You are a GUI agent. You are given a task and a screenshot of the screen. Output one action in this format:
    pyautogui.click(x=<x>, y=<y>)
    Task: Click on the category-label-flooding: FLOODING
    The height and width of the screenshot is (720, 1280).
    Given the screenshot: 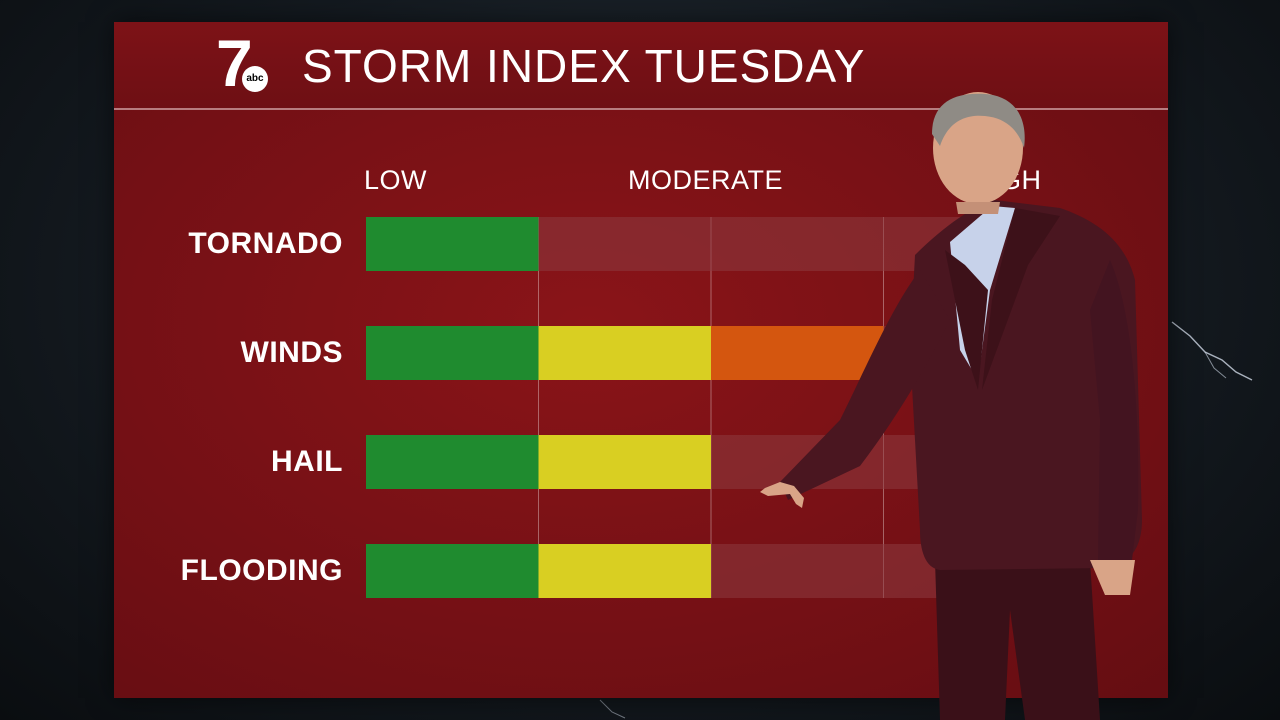 What is the action you would take?
    pyautogui.click(x=261, y=570)
    